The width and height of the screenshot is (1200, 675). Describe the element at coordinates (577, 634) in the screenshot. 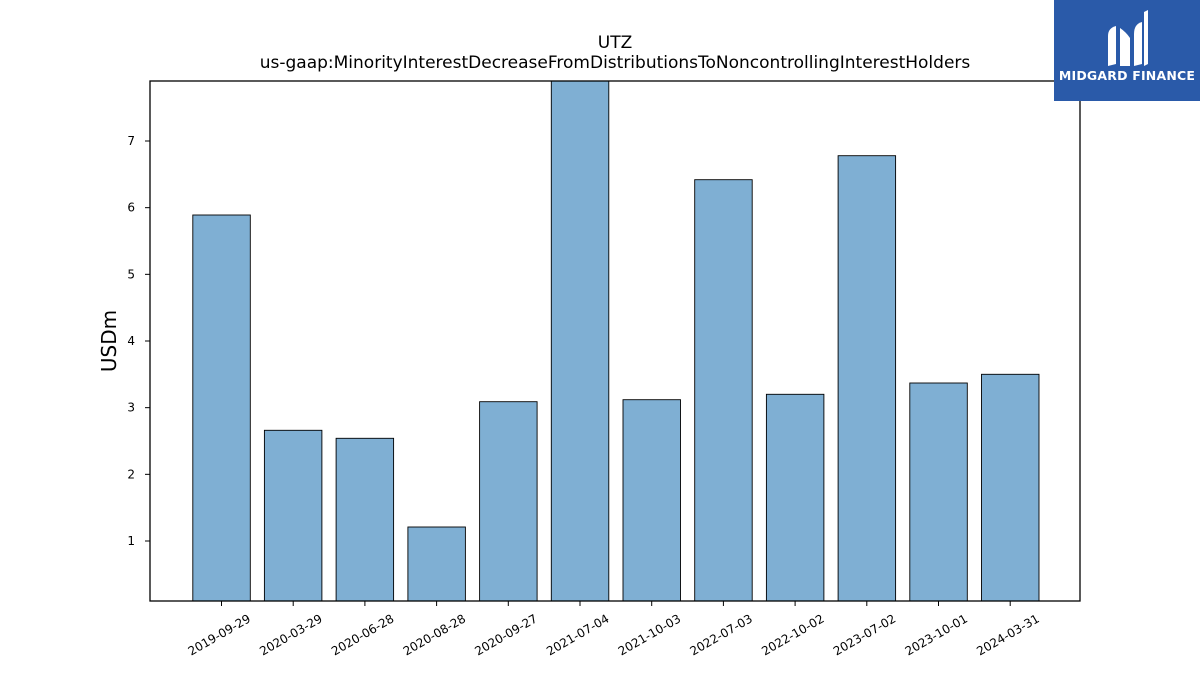

I see `x-tick-label: 2021-07-04` at that location.